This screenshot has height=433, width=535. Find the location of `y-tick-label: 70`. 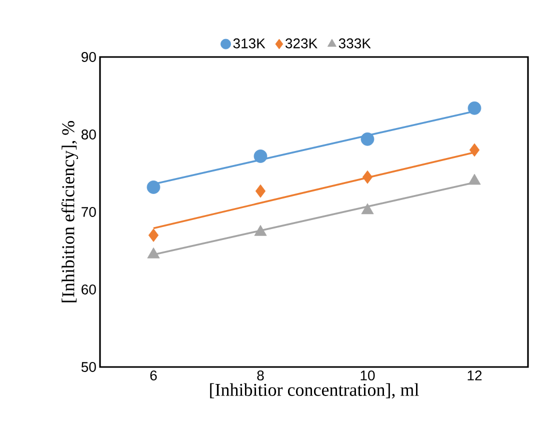

y-tick-label: 70 is located at coordinates (89, 212).